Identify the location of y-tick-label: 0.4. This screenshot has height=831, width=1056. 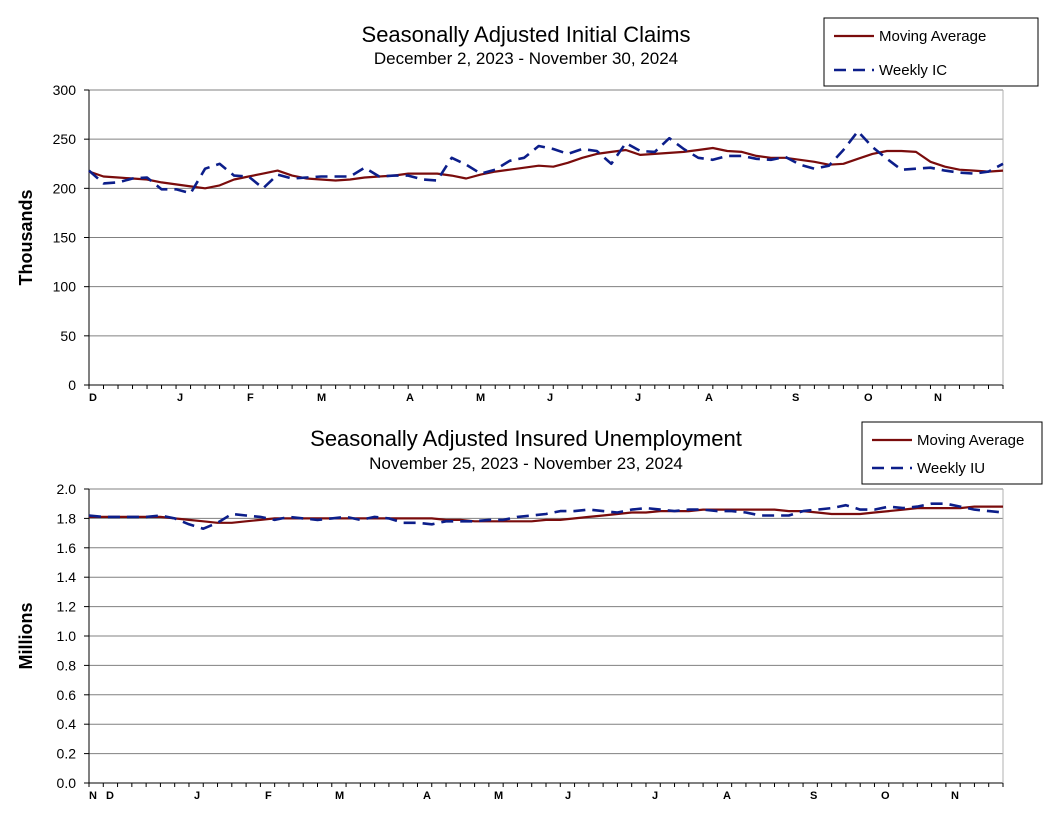
(67, 724).